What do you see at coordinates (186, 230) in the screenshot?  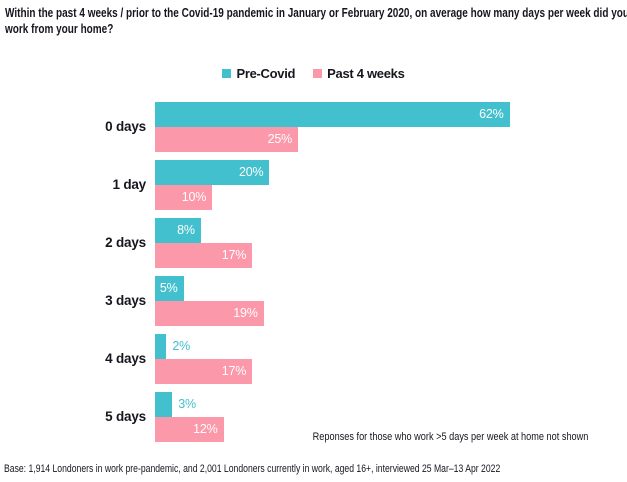 I see `bar-value-label: 8%` at bounding box center [186, 230].